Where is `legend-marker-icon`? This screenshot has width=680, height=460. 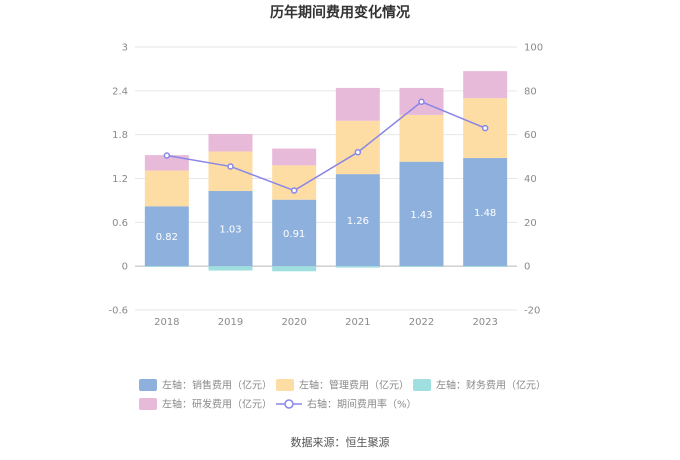
legend-marker-icon is located at coordinates (289, 404).